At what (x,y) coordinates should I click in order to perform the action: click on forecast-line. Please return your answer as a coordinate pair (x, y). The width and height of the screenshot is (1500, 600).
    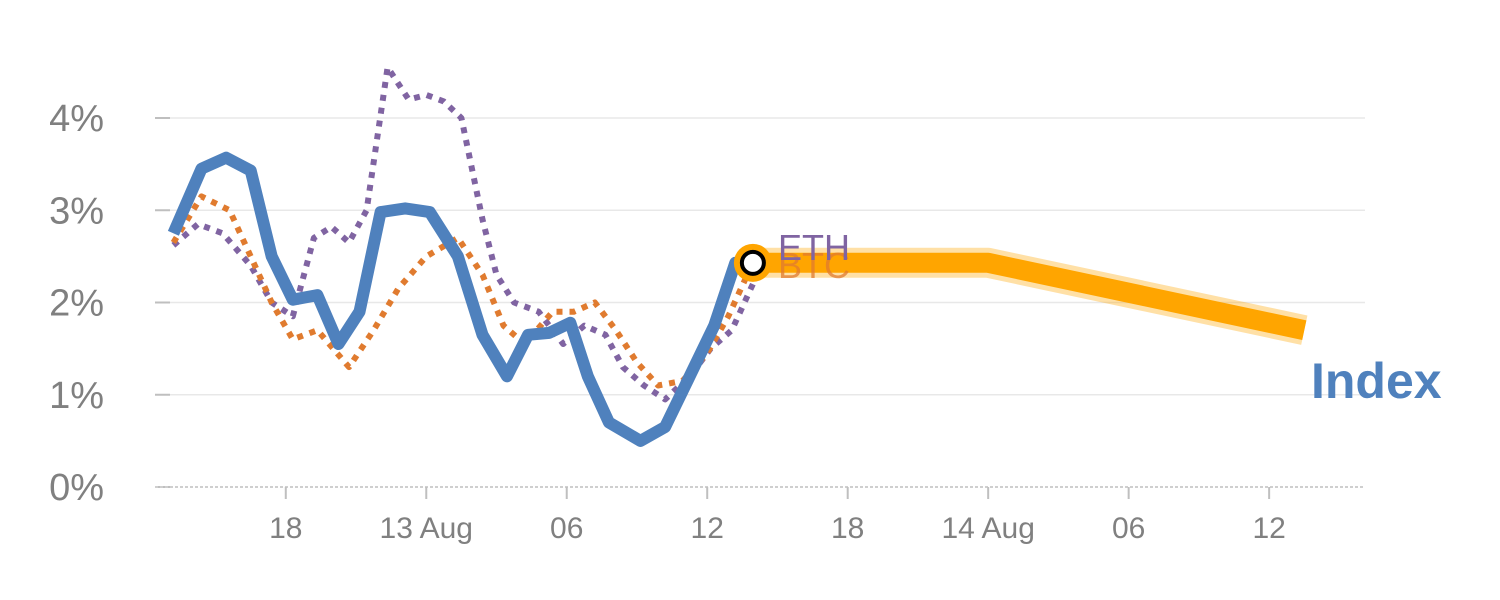
    Looking at the image, I should click on (1029, 296).